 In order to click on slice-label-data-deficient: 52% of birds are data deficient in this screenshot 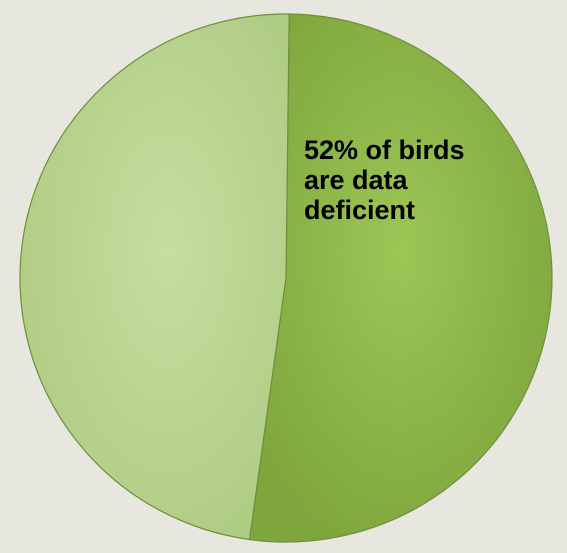, I will do `click(384, 180)`.